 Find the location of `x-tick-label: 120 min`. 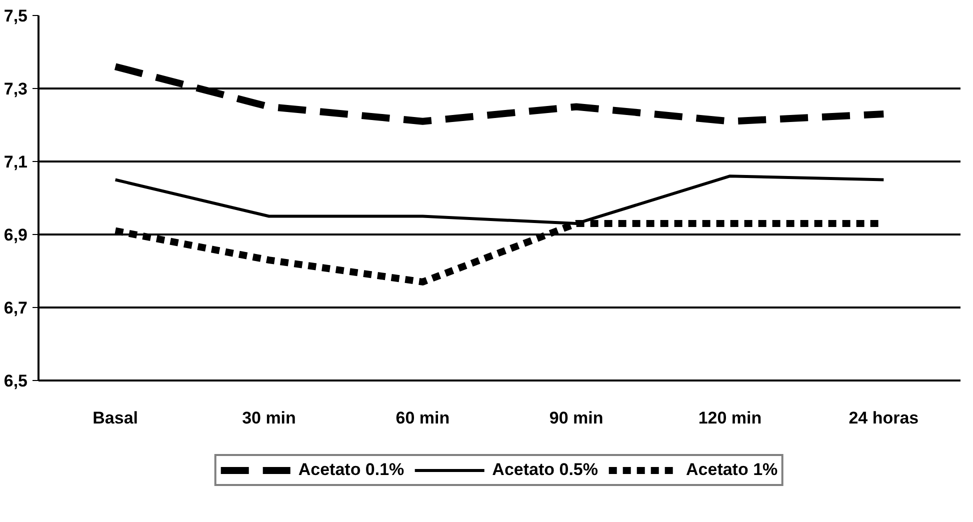

x-tick-label: 120 min is located at coordinates (730, 418).